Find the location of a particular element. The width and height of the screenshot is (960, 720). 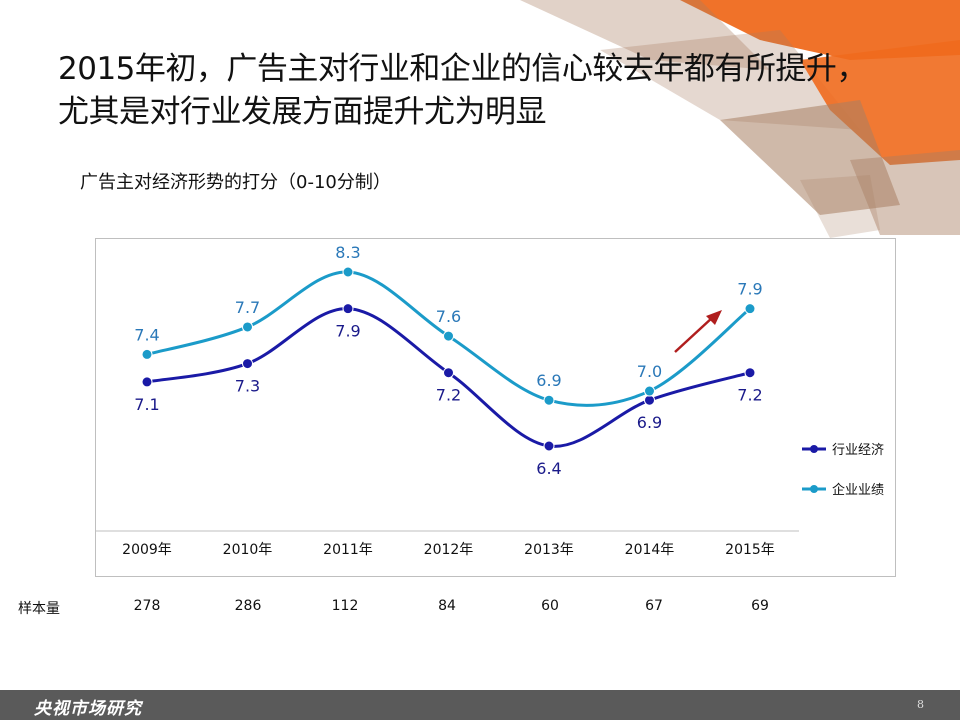

data-label-industry: 6.4 is located at coordinates (548, 468).